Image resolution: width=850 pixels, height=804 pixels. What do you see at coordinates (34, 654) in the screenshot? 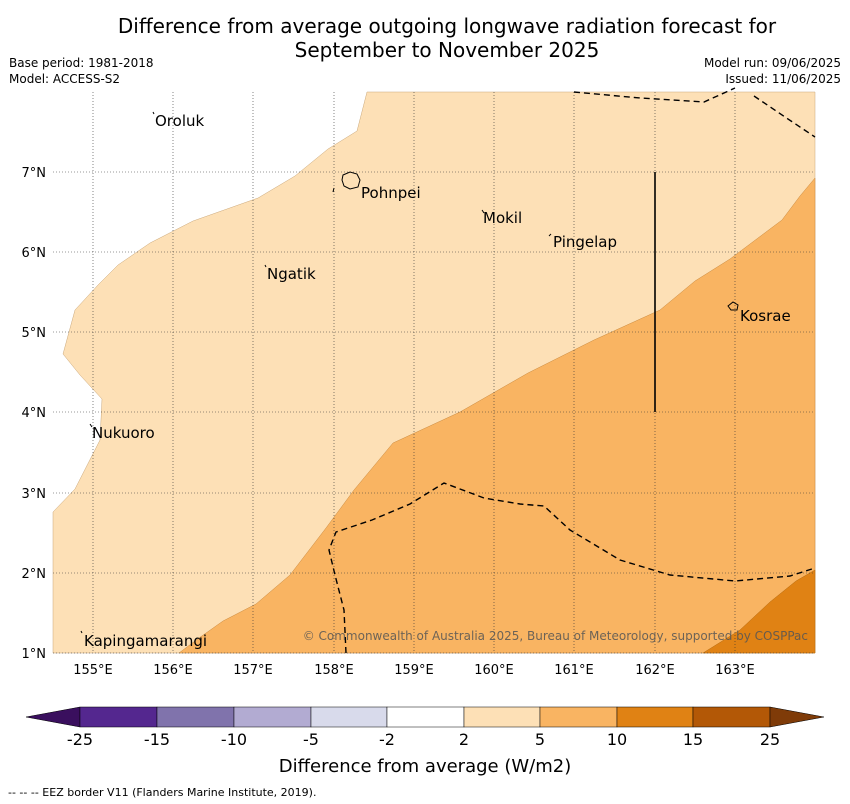
I see `lat-label: 1°N` at bounding box center [34, 654].